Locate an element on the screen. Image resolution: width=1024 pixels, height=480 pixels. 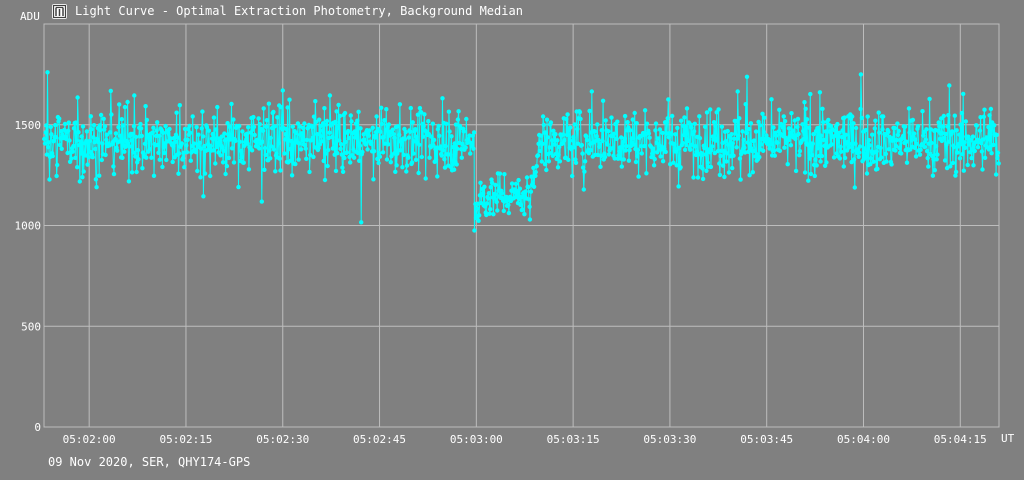
y-tick-label: 500 is located at coordinates (31, 326).